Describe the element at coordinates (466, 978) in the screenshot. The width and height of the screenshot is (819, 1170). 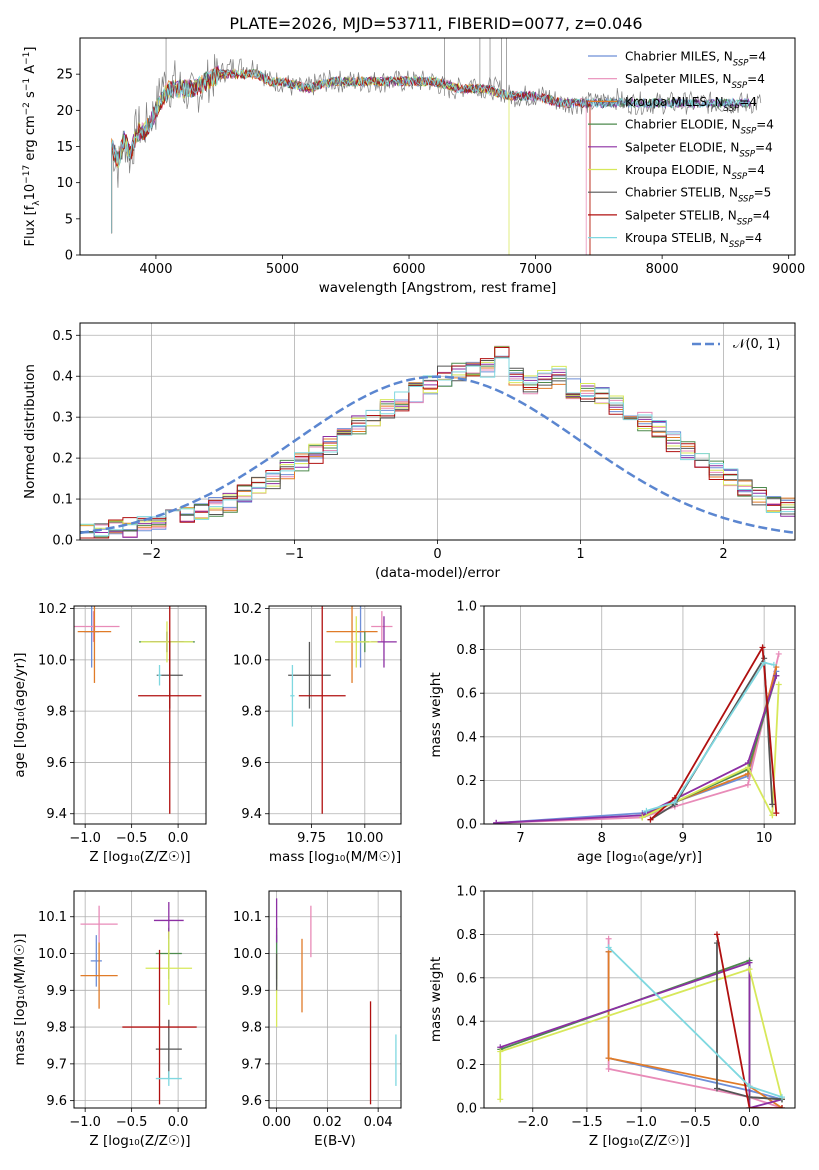
I see `y-tick-label: 0.6` at that location.